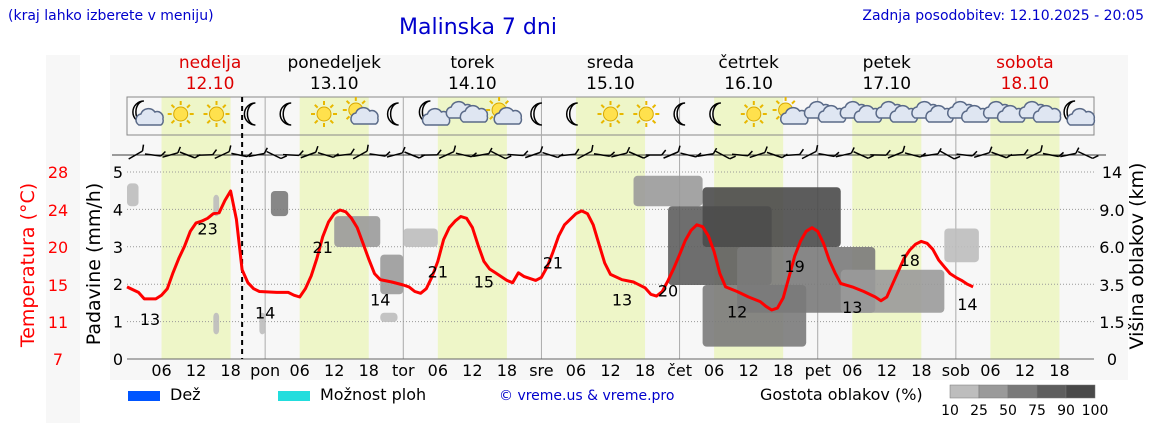 The width and height of the screenshot is (1152, 443). Describe the element at coordinates (783, 370) in the screenshot. I see `x-hour-label: 18` at that location.